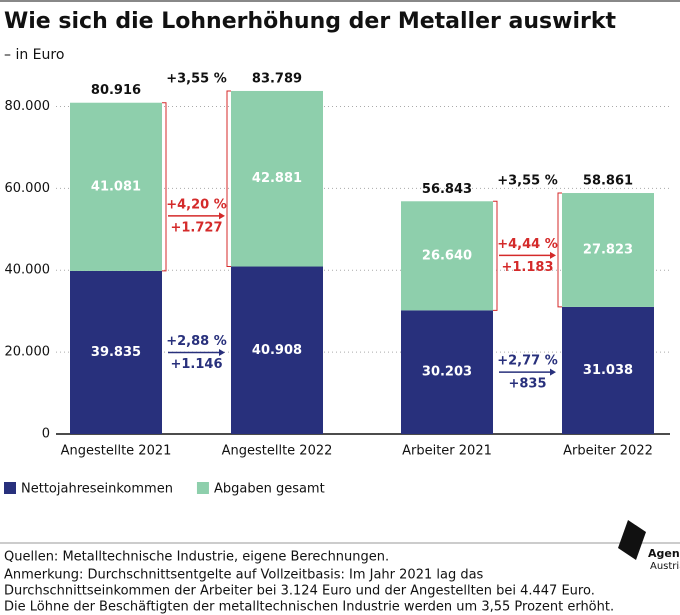  I want to click on total-label: 56.843, so click(447, 189).